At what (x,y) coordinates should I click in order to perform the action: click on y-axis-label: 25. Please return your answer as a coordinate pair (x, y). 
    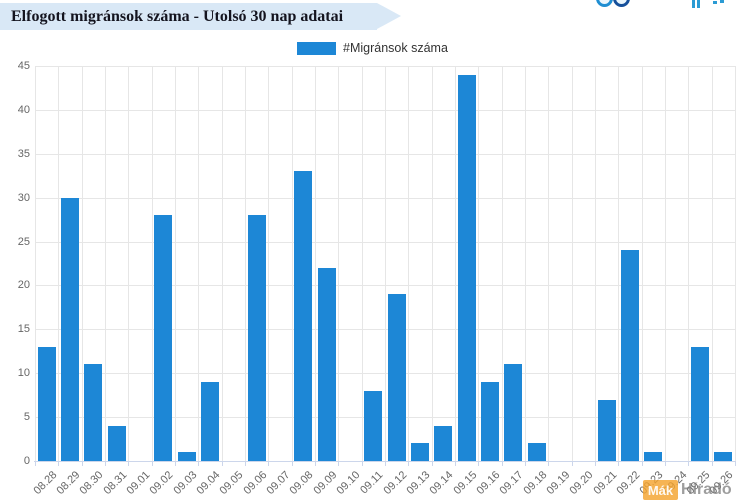
    Looking at the image, I should click on (23, 241).